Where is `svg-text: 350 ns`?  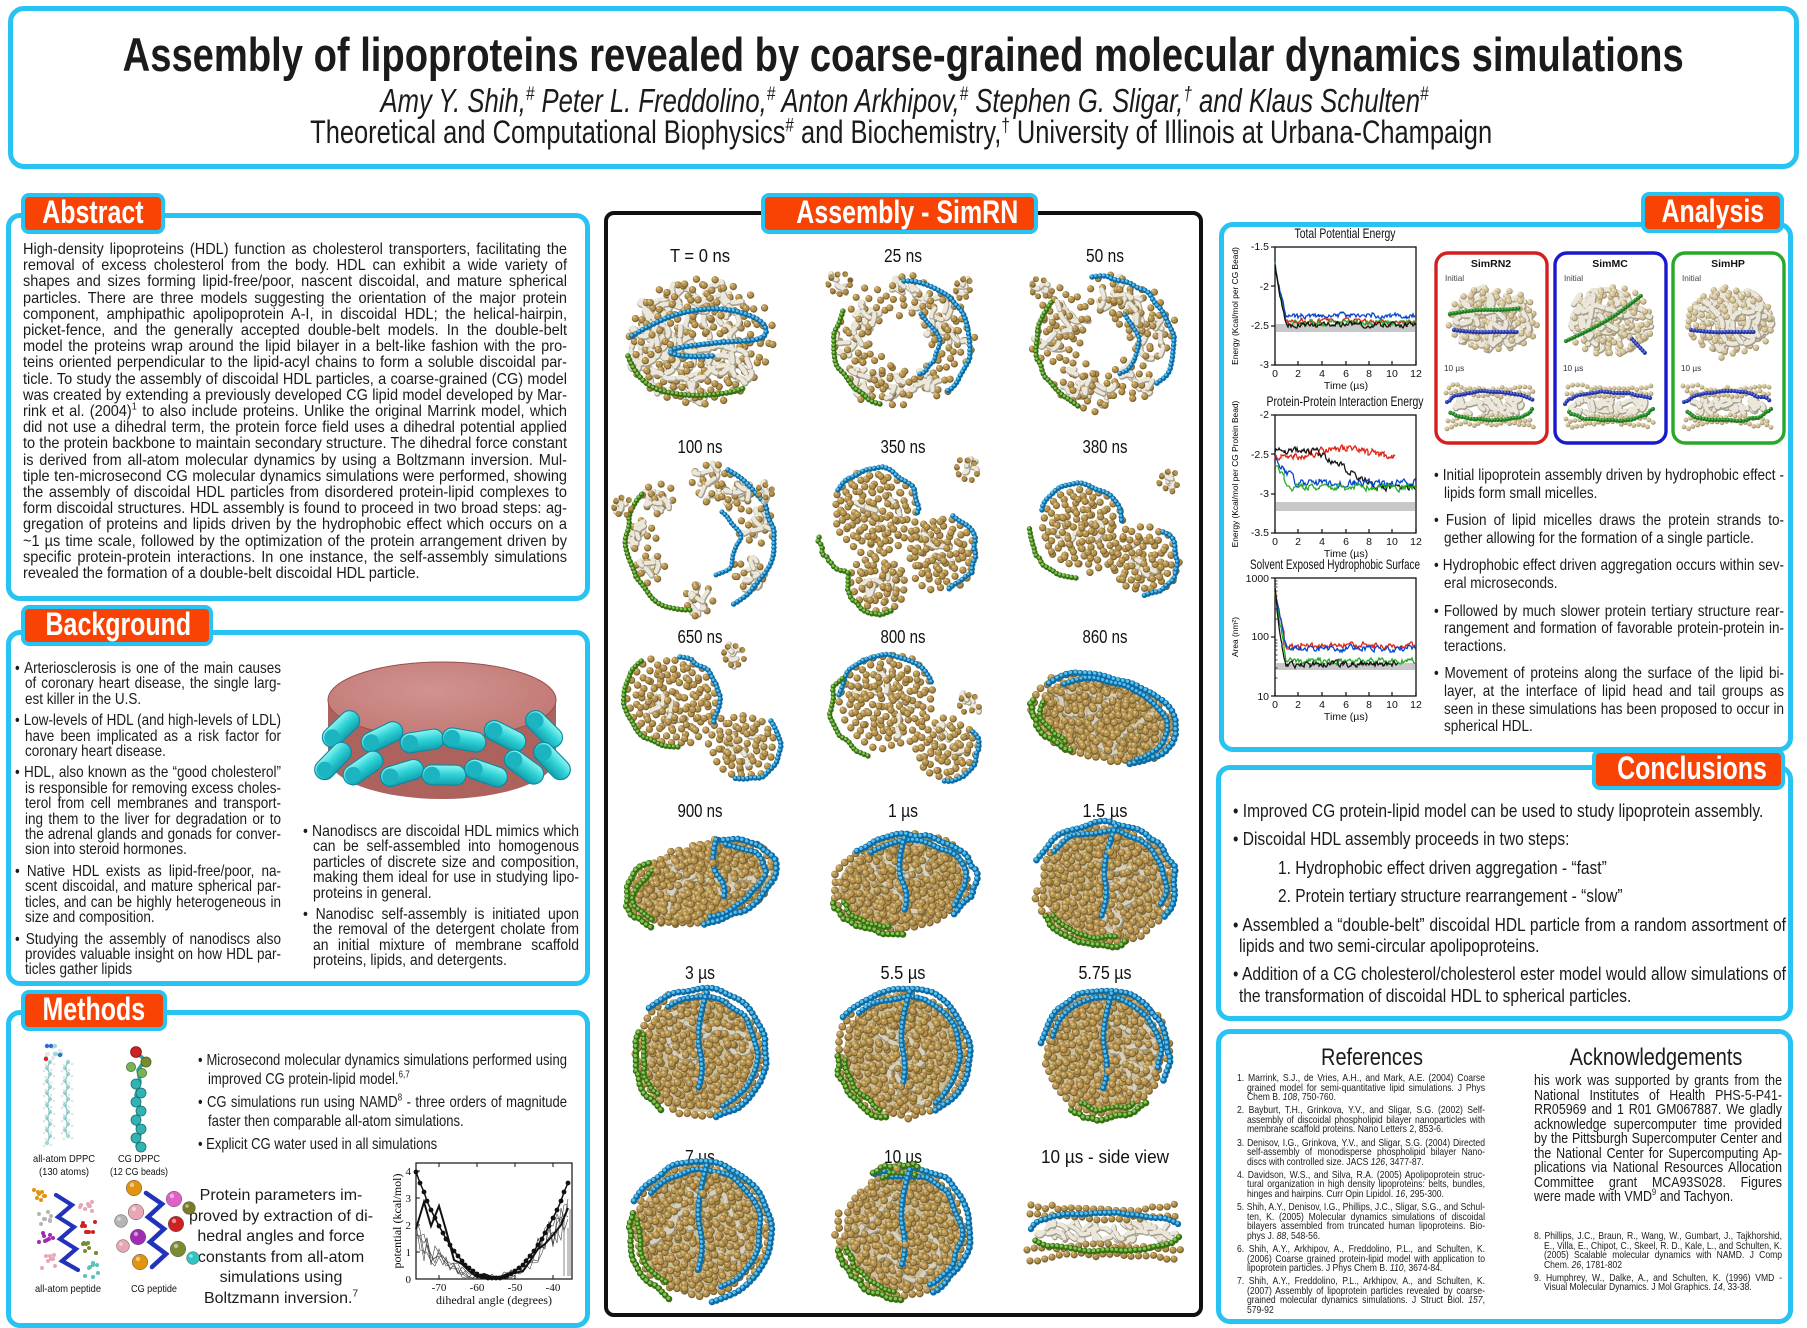
svg-text: 350 ns is located at coordinates (903, 446).